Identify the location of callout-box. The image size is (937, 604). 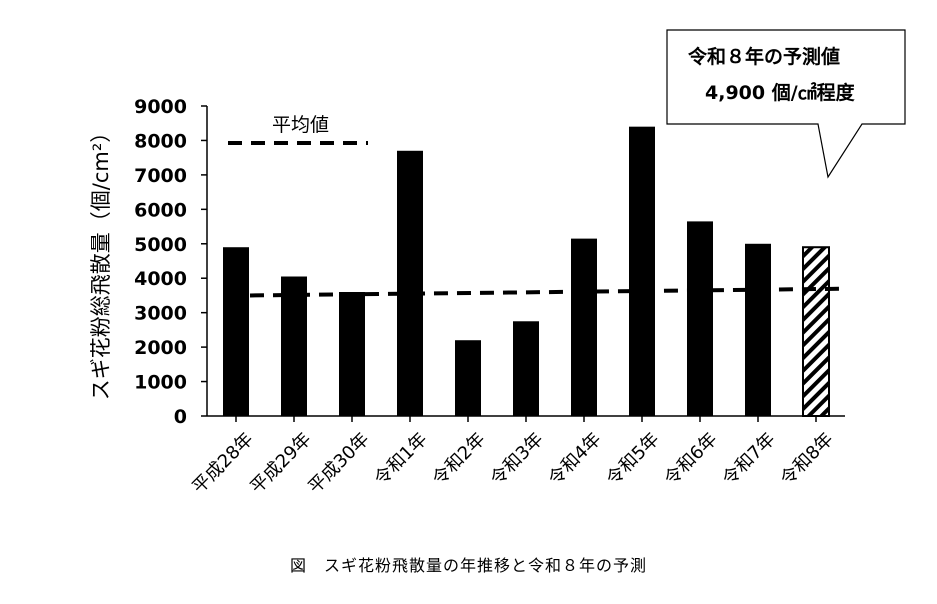
(786, 104).